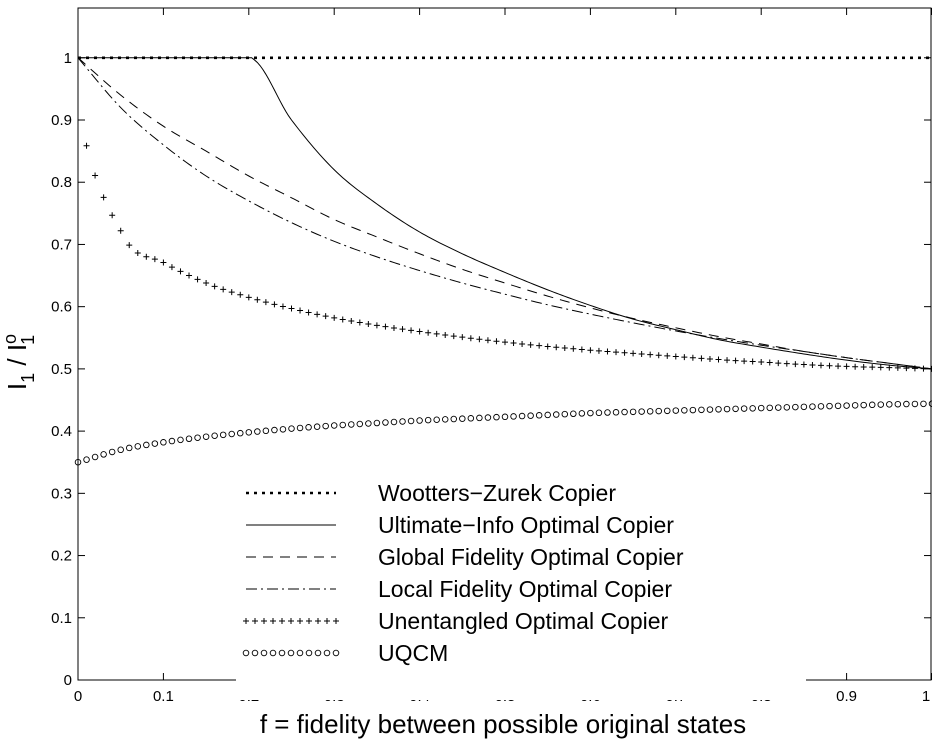 This screenshot has height=741, width=932. What do you see at coordinates (28, 378) in the screenshot?
I see `y-axis-title-sub: 1` at bounding box center [28, 378].